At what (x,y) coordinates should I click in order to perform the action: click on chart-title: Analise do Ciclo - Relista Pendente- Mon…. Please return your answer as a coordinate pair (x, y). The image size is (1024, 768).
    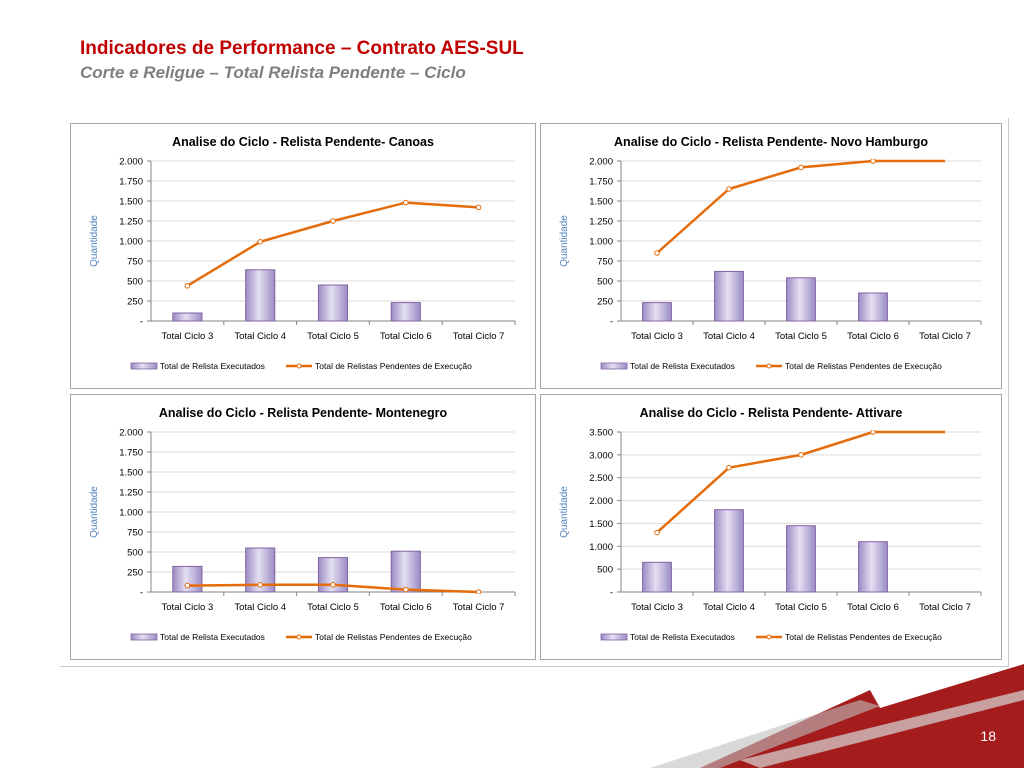
    Looking at the image, I should click on (303, 413).